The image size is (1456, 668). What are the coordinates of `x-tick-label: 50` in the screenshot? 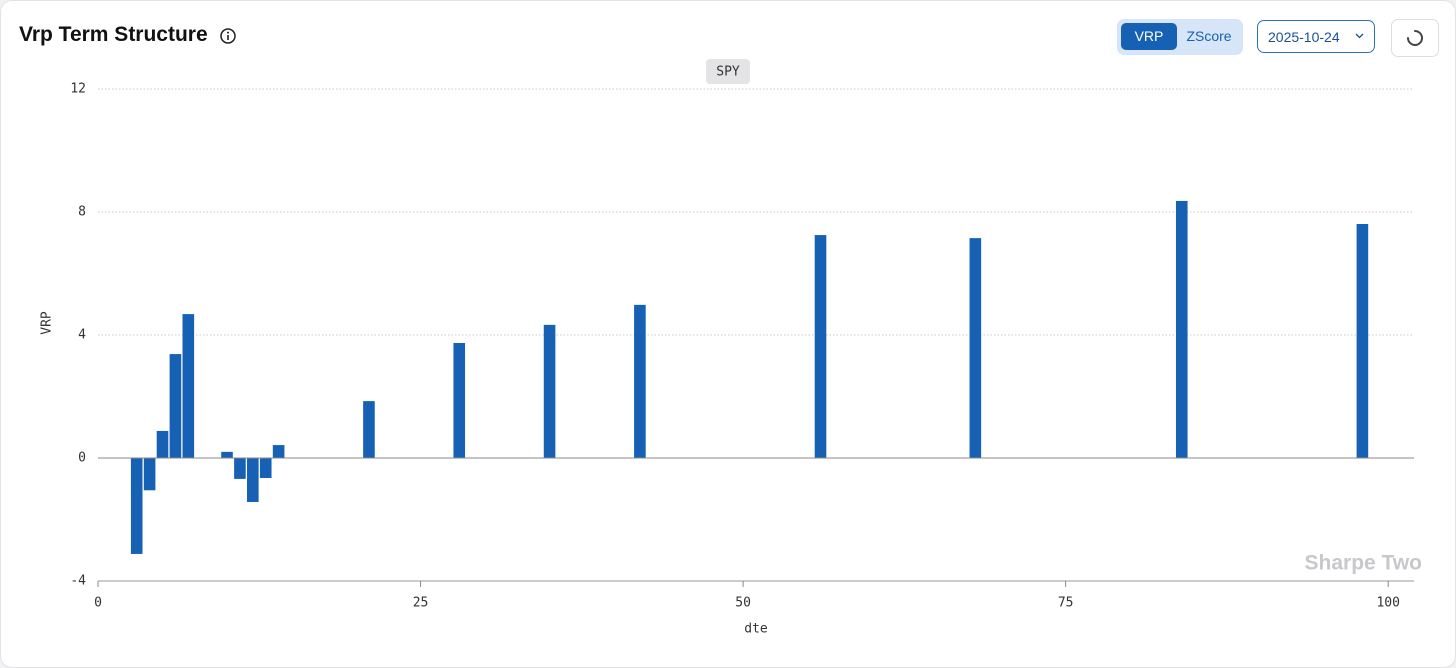 It's located at (743, 603).